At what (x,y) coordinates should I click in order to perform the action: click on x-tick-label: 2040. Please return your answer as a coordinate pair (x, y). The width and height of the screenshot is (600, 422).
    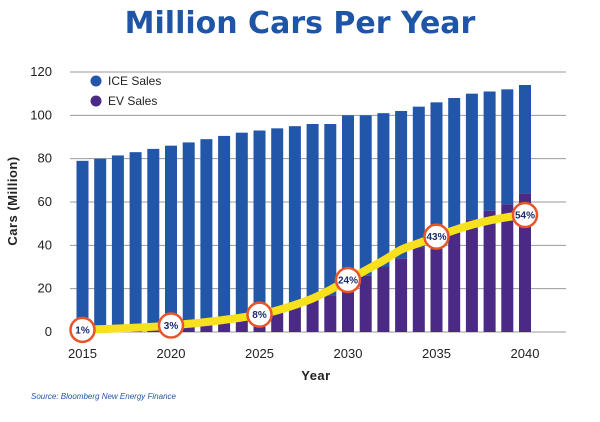
    Looking at the image, I should click on (525, 353).